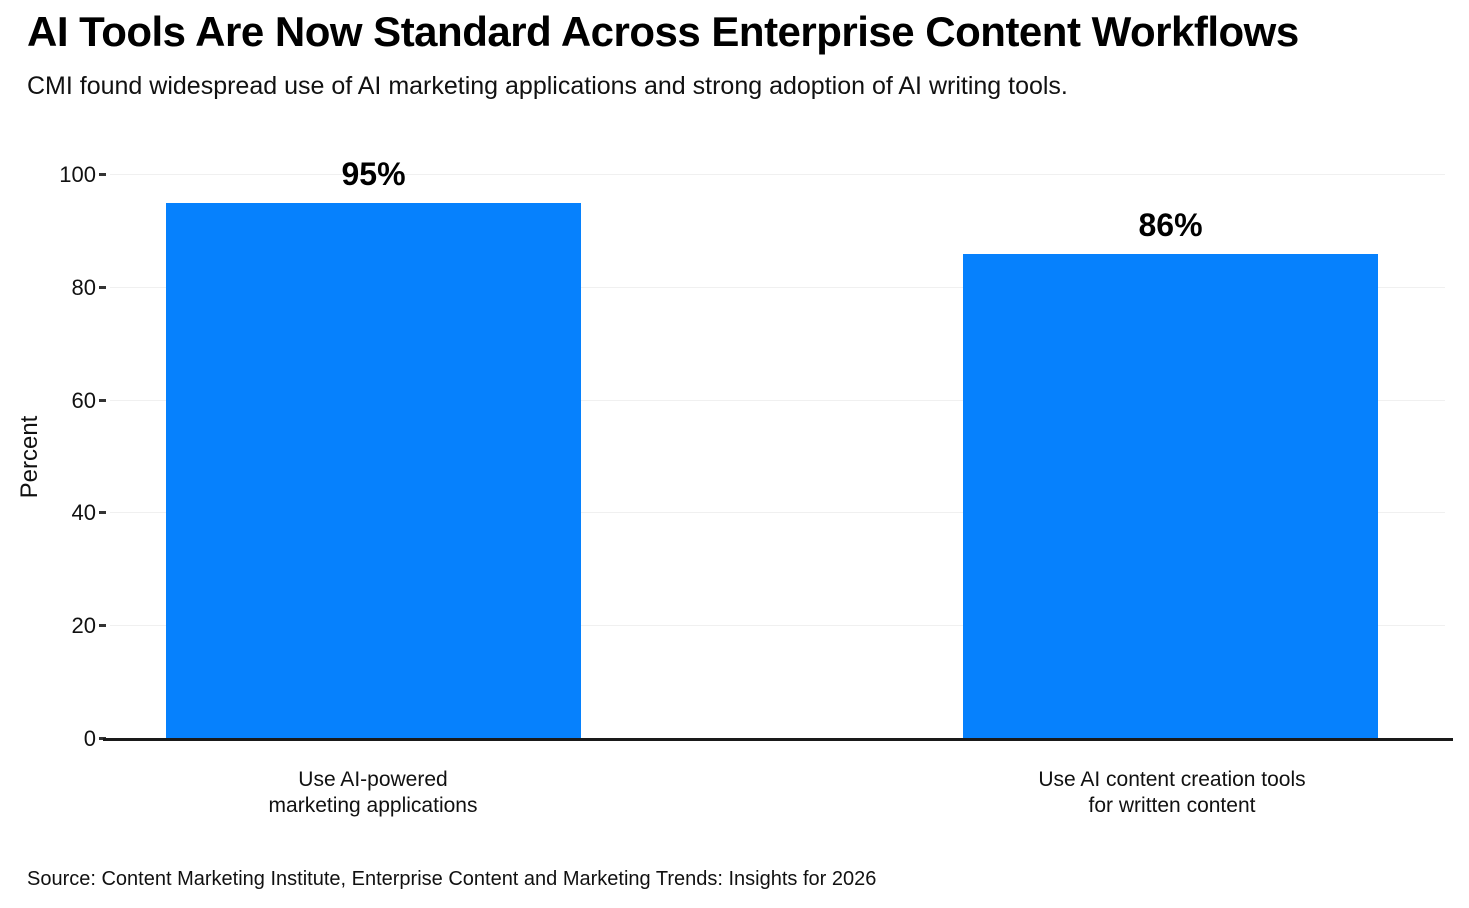 The height and width of the screenshot is (908, 1469). I want to click on bar-value-label: 95%, so click(373, 173).